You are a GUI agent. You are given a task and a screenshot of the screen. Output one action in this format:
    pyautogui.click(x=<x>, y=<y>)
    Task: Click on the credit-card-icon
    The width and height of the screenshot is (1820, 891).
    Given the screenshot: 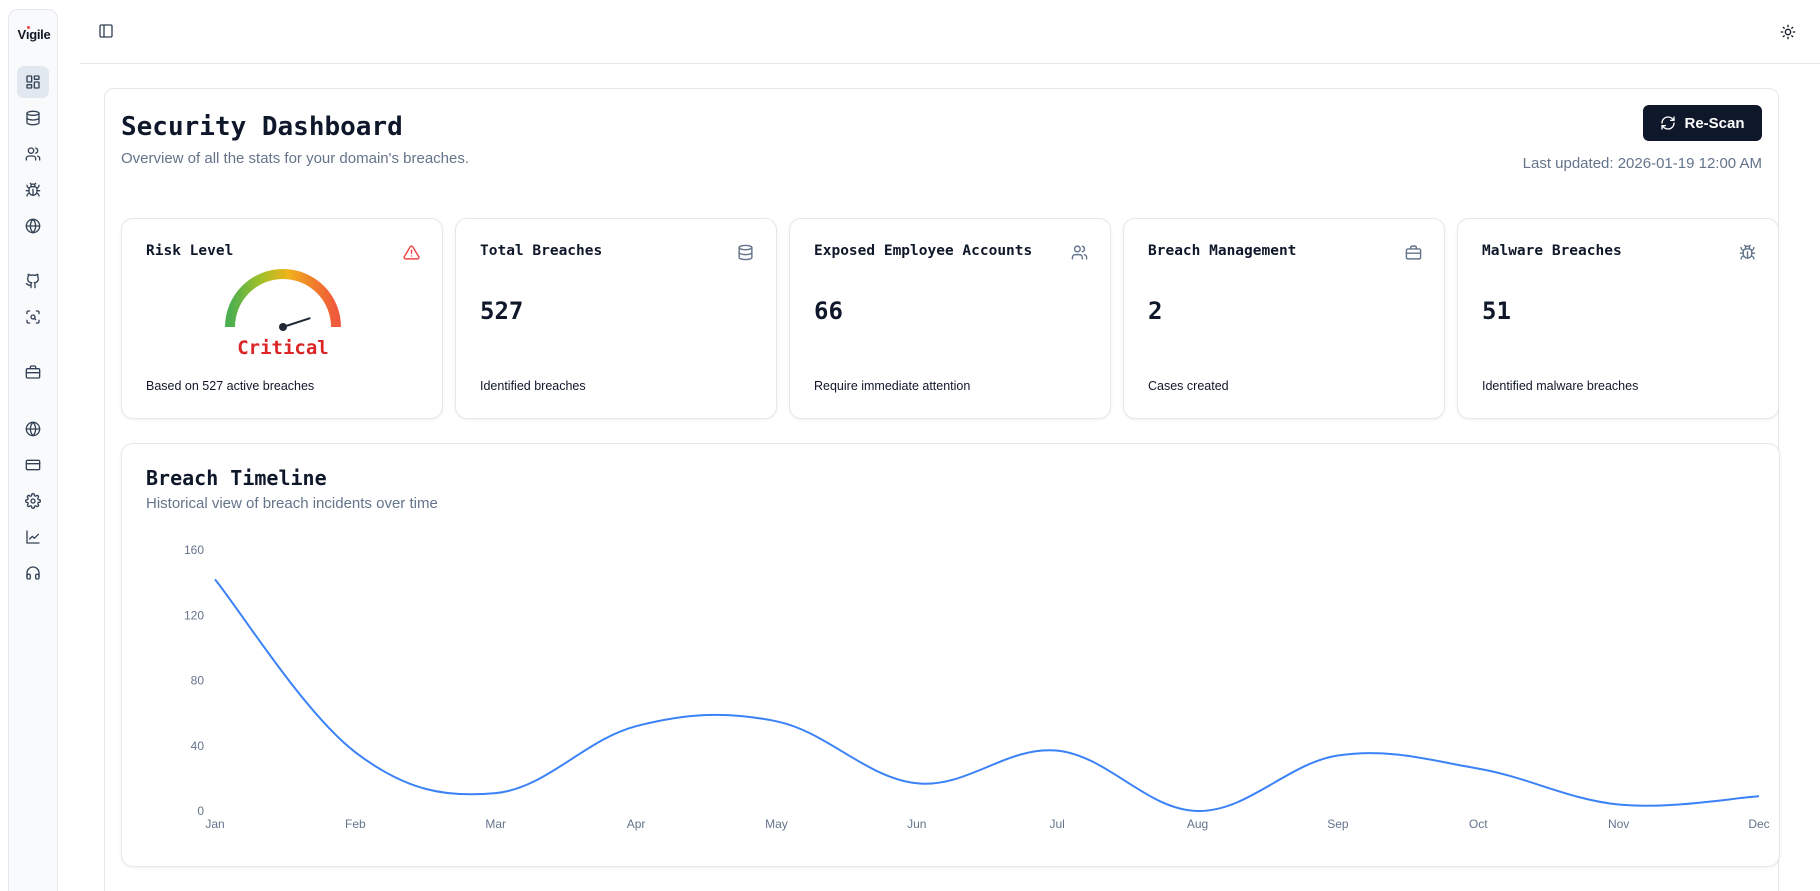 What is the action you would take?
    pyautogui.click(x=33, y=465)
    